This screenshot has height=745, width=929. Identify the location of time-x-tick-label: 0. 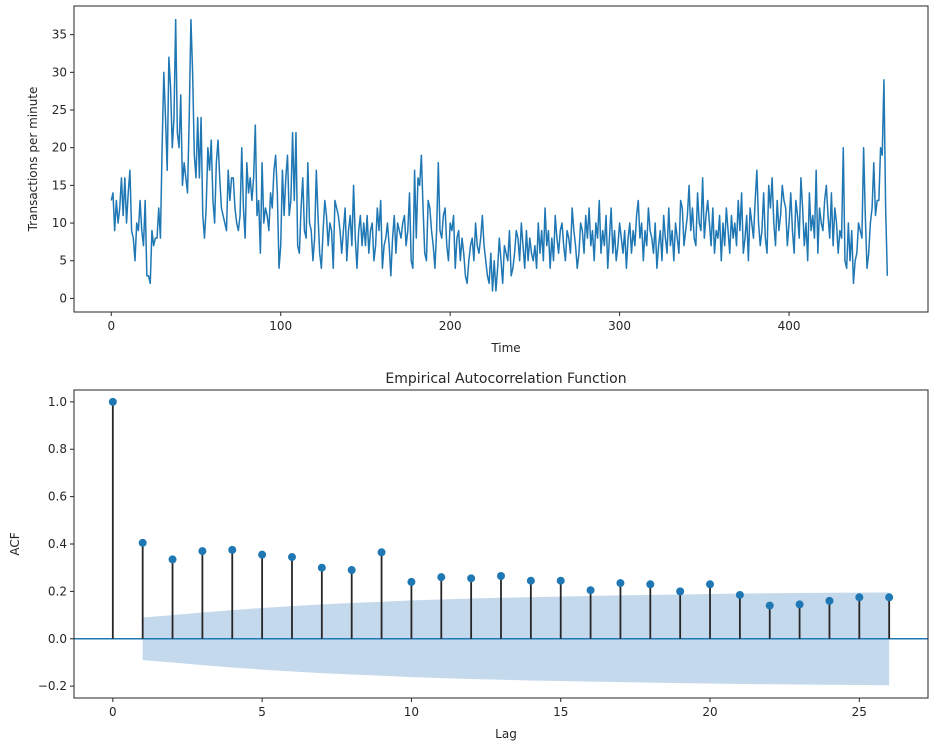
(111, 326).